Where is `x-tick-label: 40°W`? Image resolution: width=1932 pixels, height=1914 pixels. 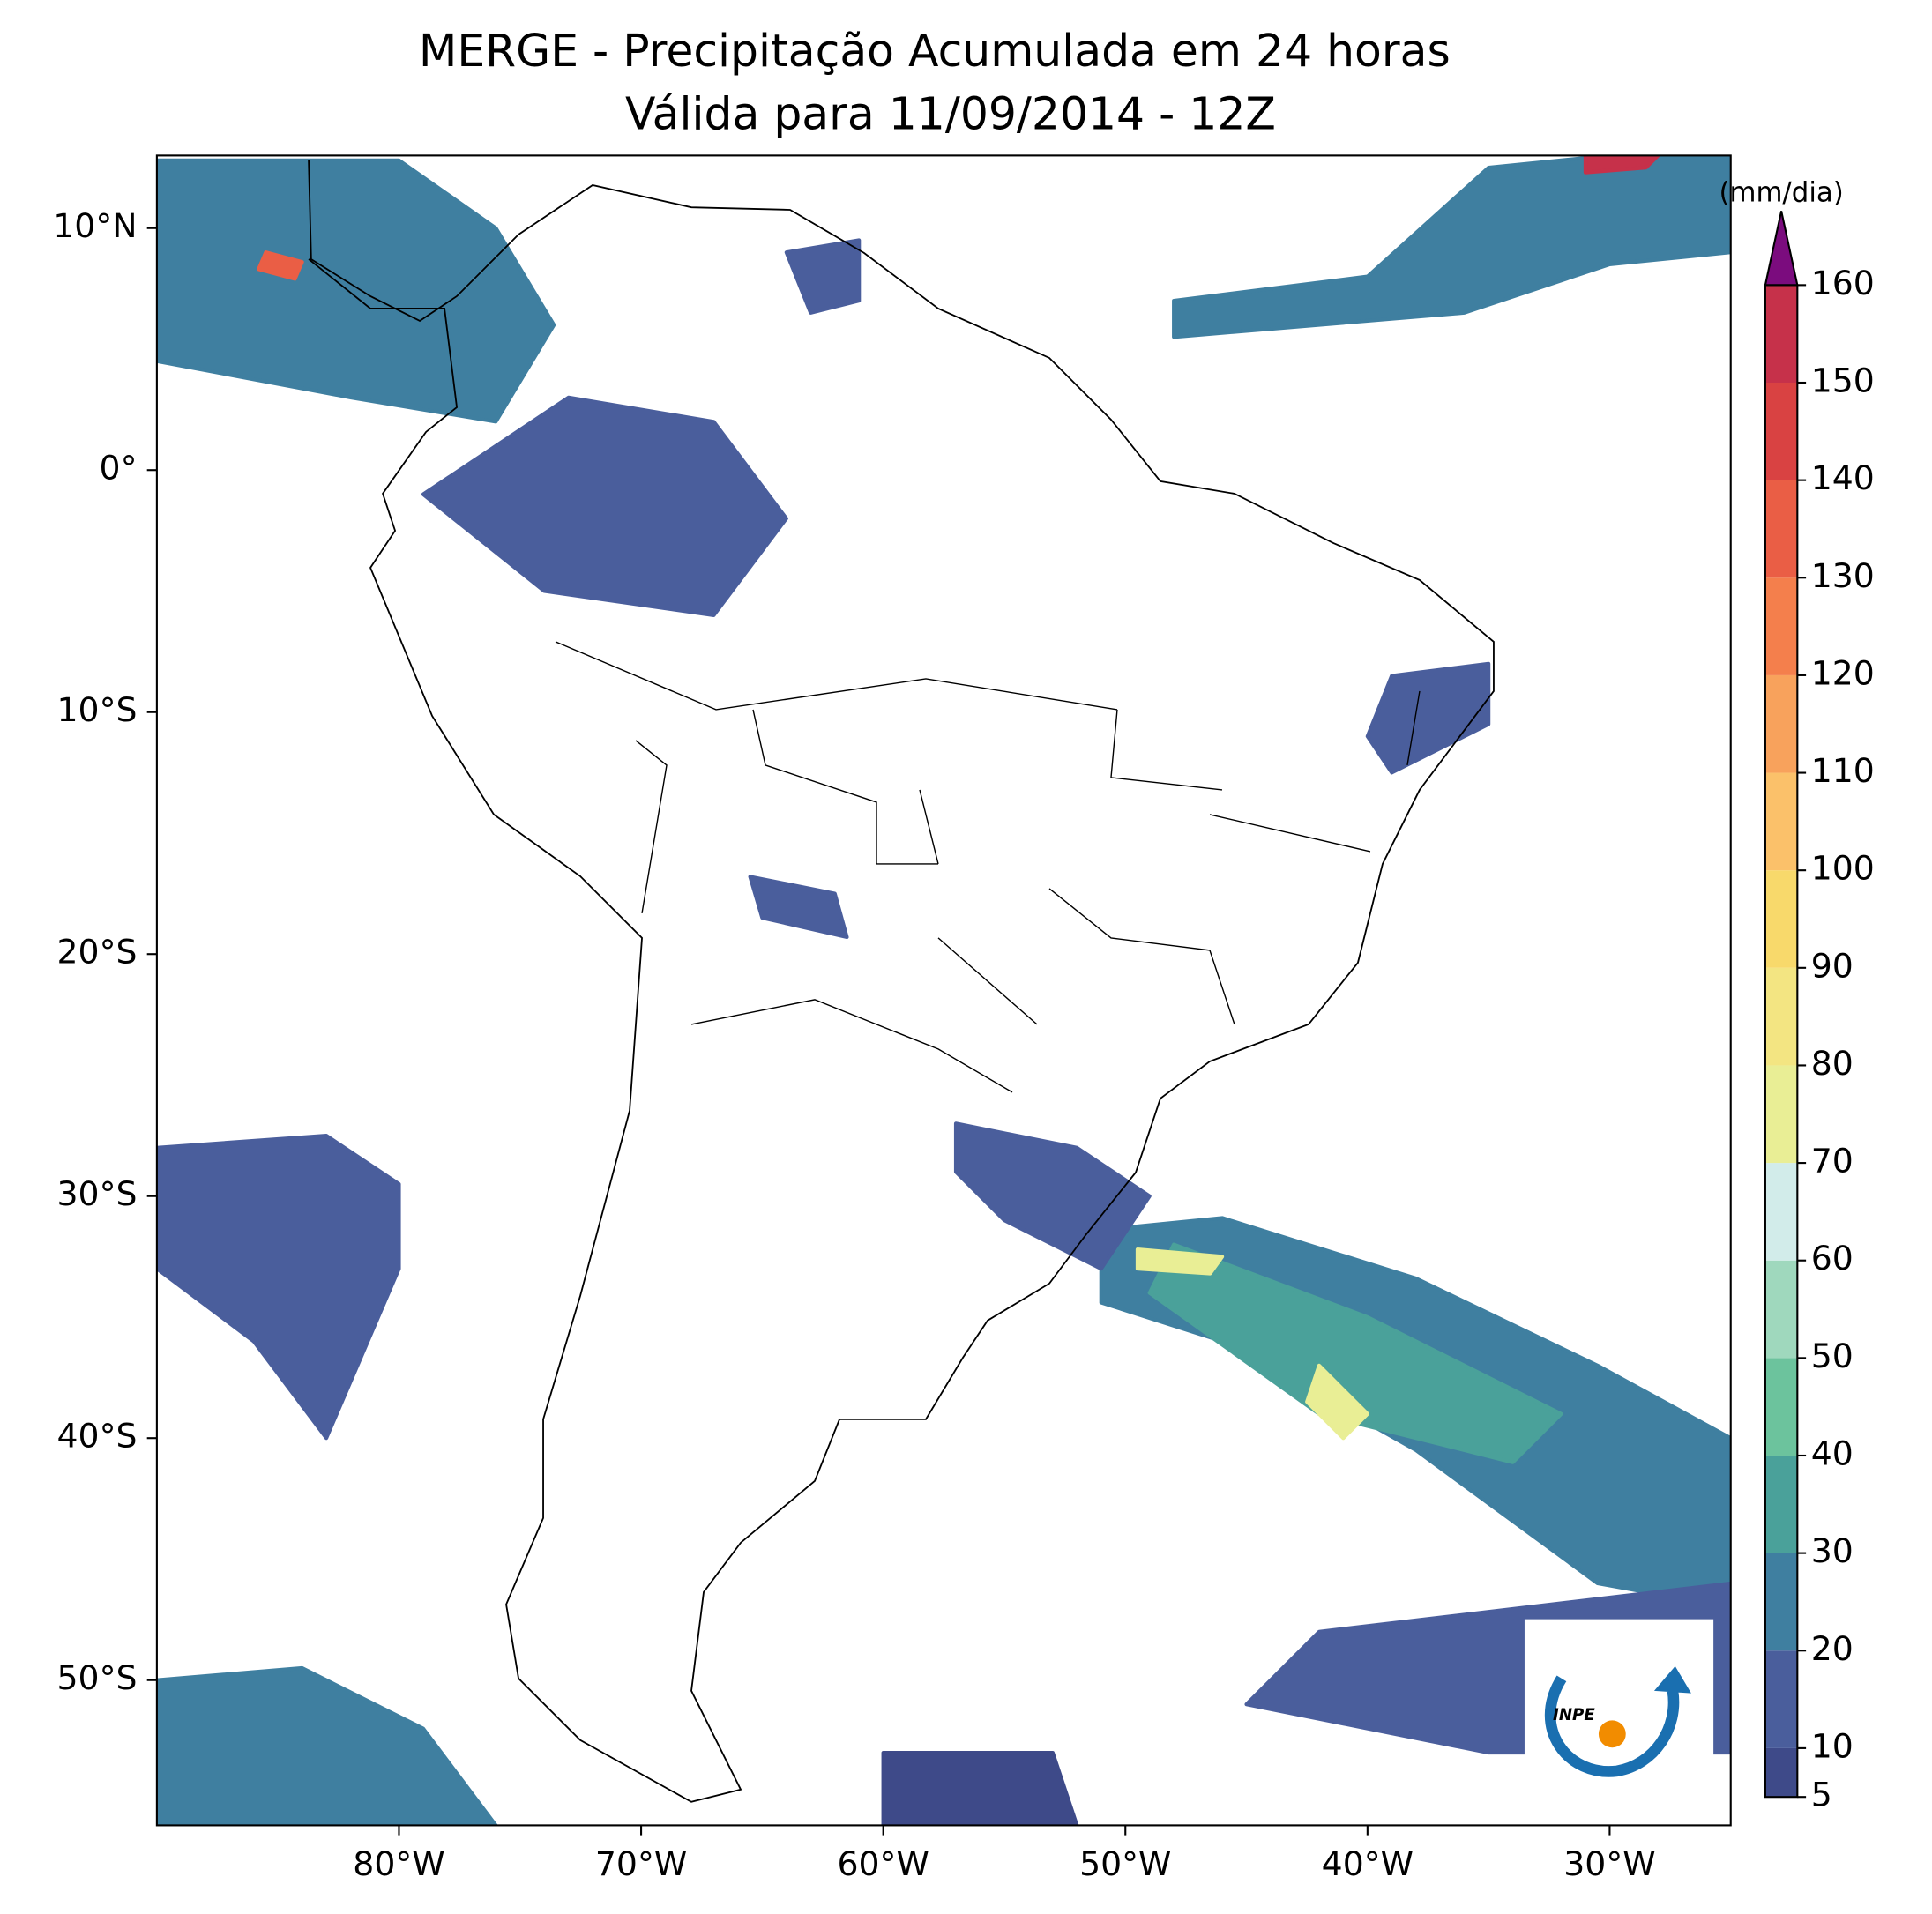 x-tick-label: 40°W is located at coordinates (1368, 1863).